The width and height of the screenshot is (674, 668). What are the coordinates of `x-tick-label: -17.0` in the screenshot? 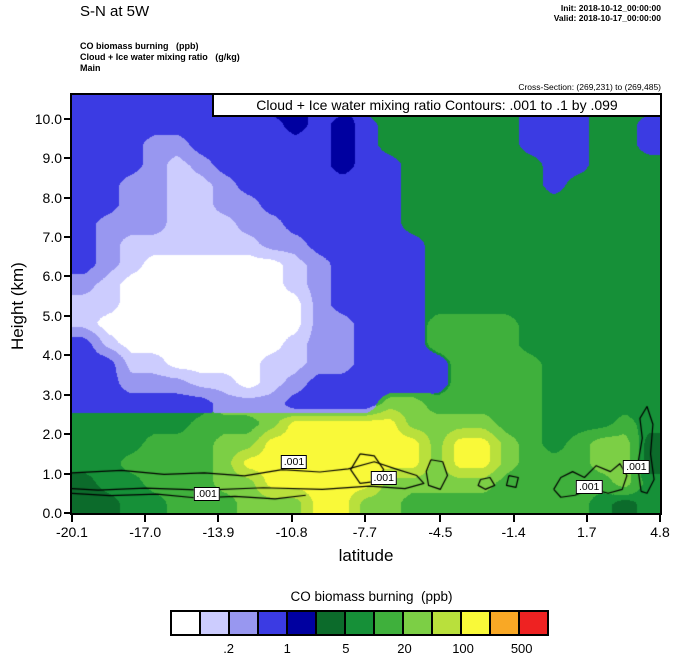 It's located at (145, 532).